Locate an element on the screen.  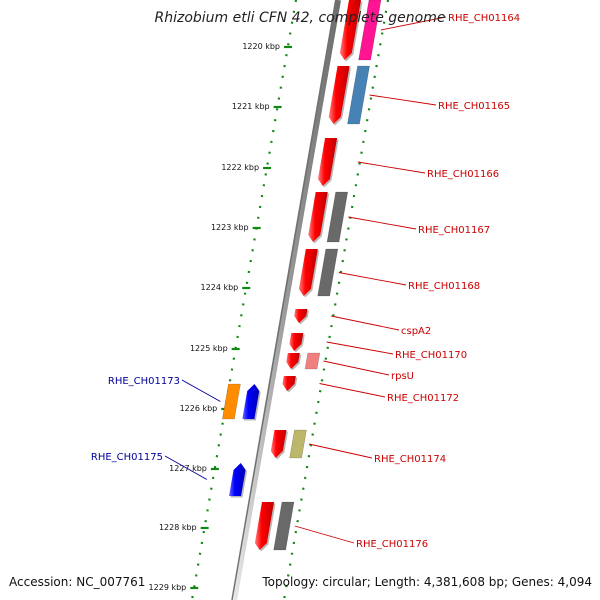
kbp-label: 1229 kbp is located at coordinates (168, 587).